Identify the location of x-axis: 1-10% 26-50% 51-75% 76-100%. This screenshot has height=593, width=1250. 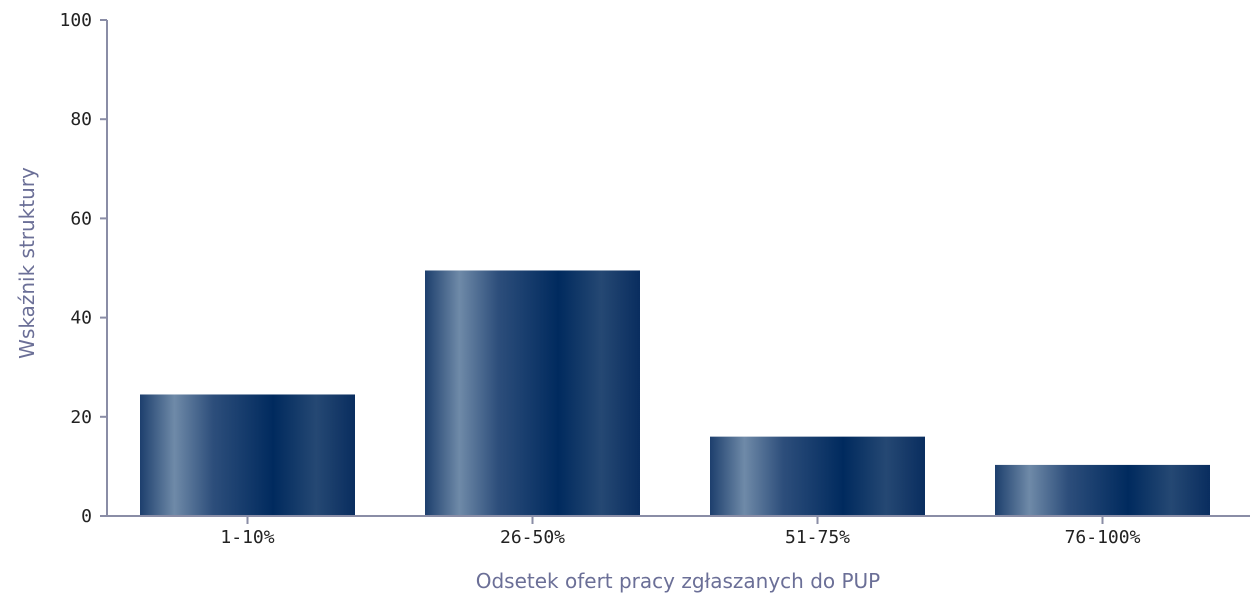
(678, 531).